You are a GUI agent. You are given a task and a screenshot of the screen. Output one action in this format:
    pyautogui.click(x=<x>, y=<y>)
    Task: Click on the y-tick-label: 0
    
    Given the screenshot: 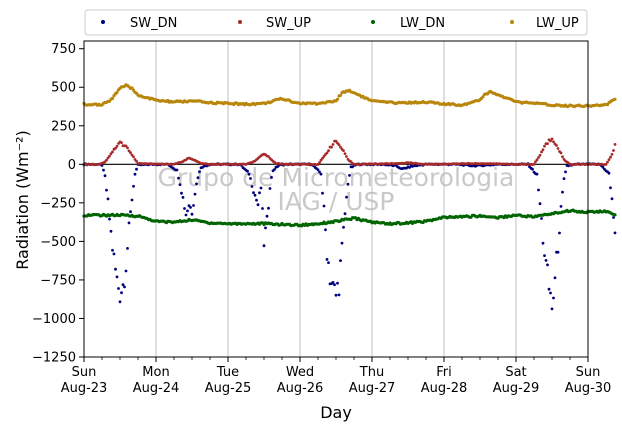 What is the action you would take?
    pyautogui.click(x=72, y=165)
    